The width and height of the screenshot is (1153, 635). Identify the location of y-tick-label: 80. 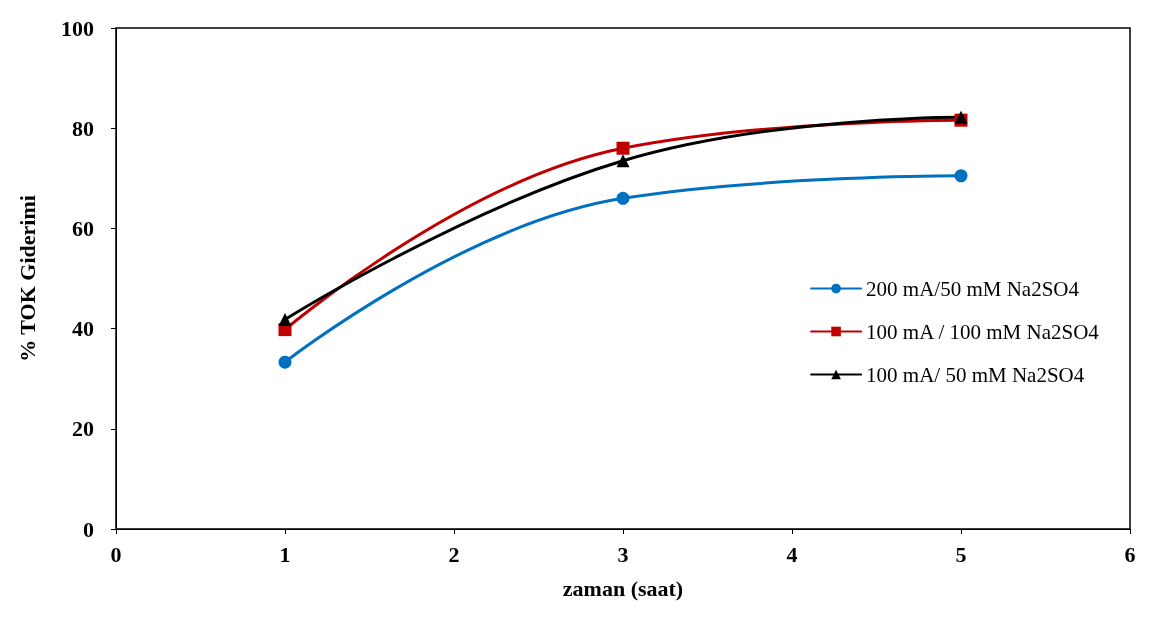
(83, 128).